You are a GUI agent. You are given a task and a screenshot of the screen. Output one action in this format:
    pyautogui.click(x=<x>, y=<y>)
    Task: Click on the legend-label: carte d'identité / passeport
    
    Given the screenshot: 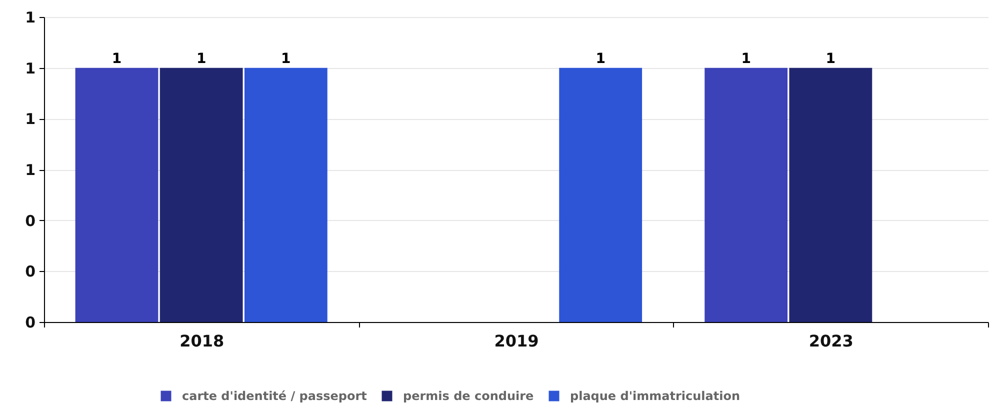 What is the action you would take?
    pyautogui.click(x=275, y=396)
    